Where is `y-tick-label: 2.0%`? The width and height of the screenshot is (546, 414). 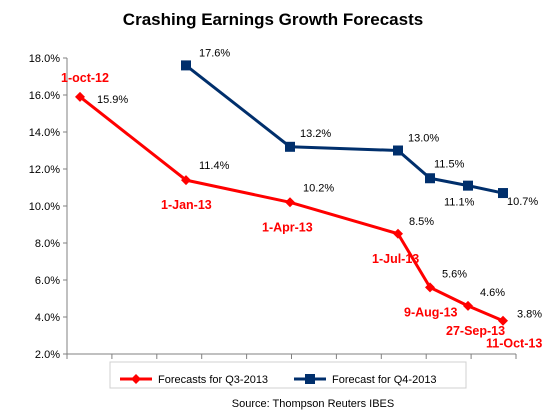 y-tick-label: 2.0% is located at coordinates (47, 355).